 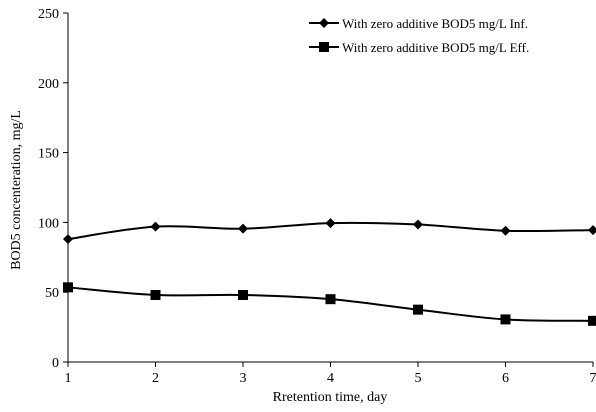 What do you see at coordinates (505, 378) in the screenshot?
I see `x-tick-label: 6` at bounding box center [505, 378].